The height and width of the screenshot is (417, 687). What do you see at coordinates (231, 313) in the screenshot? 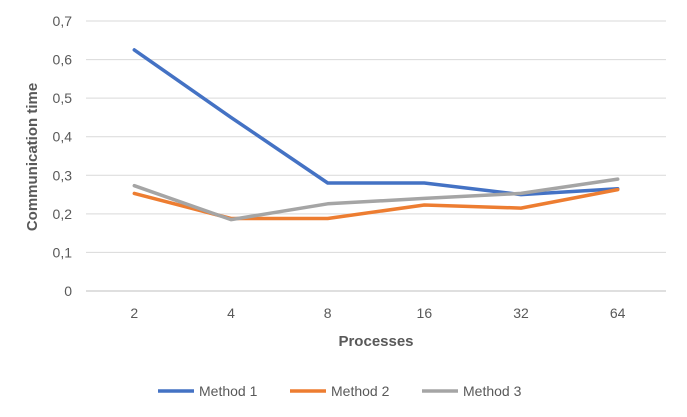
I see `x-tick-label: 4` at bounding box center [231, 313].